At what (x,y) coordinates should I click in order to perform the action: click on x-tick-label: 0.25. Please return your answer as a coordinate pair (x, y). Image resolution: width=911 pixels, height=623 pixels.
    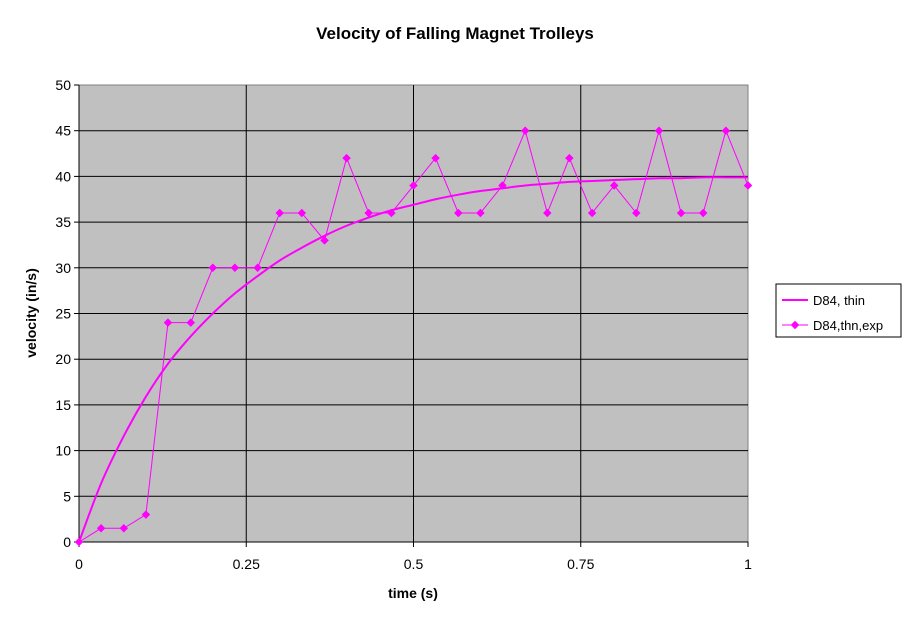
    Looking at the image, I should click on (246, 564).